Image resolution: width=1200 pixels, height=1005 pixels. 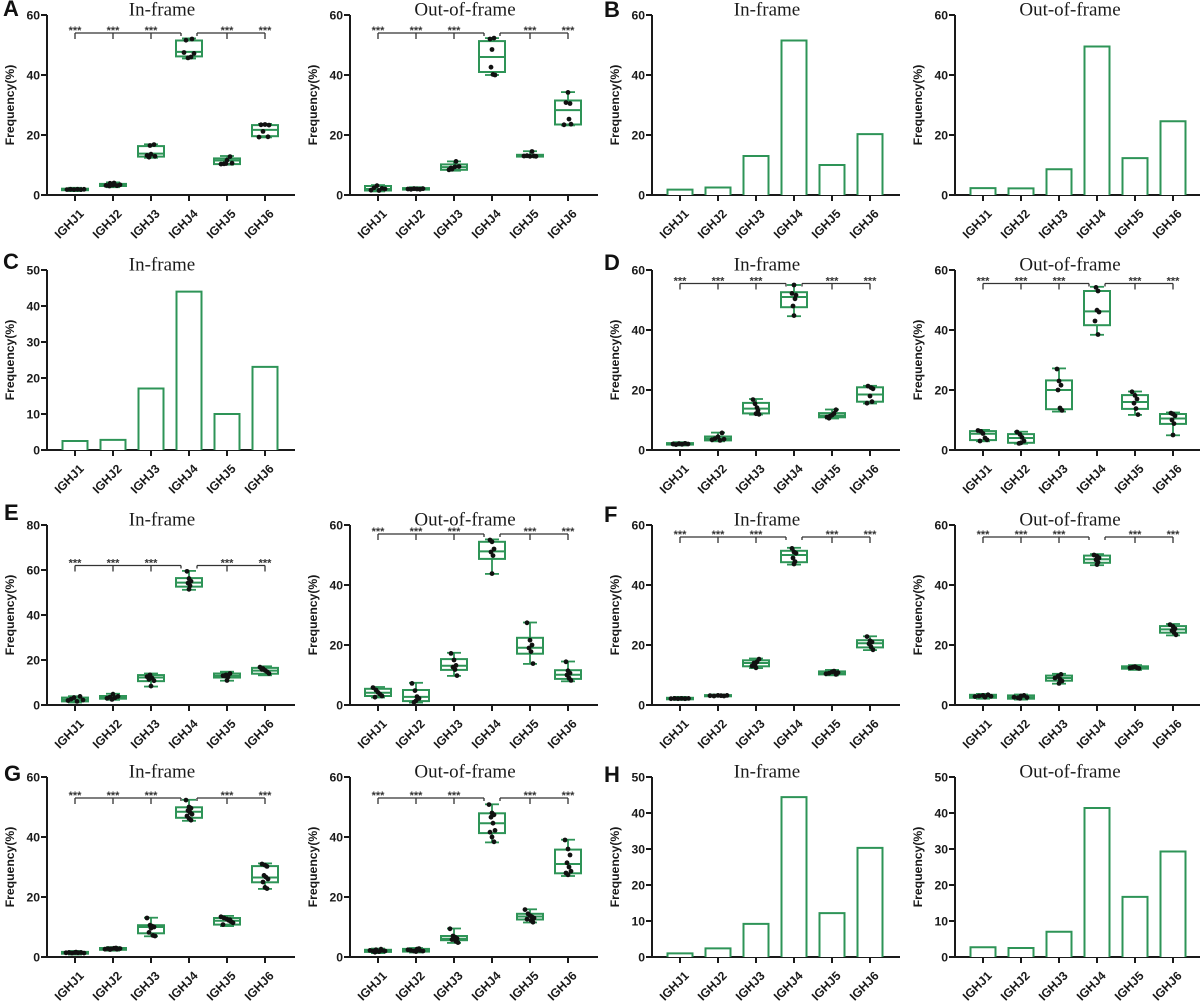 What do you see at coordinates (33, 897) in the screenshot?
I see `y-tick-label: 20` at bounding box center [33, 897].